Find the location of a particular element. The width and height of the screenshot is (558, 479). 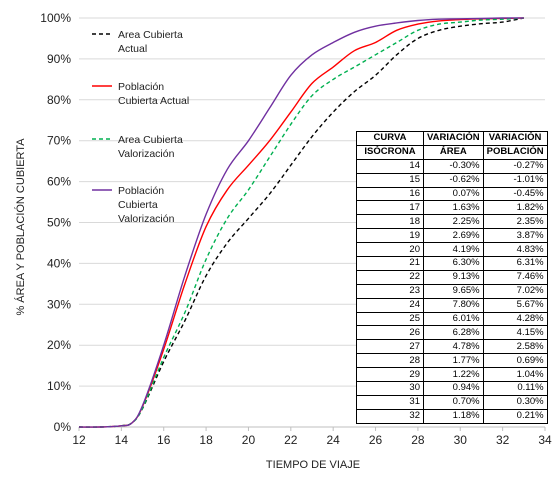

table-header-row: CURVA VARIACIÓN VARIACIÓN is located at coordinates (452, 138).